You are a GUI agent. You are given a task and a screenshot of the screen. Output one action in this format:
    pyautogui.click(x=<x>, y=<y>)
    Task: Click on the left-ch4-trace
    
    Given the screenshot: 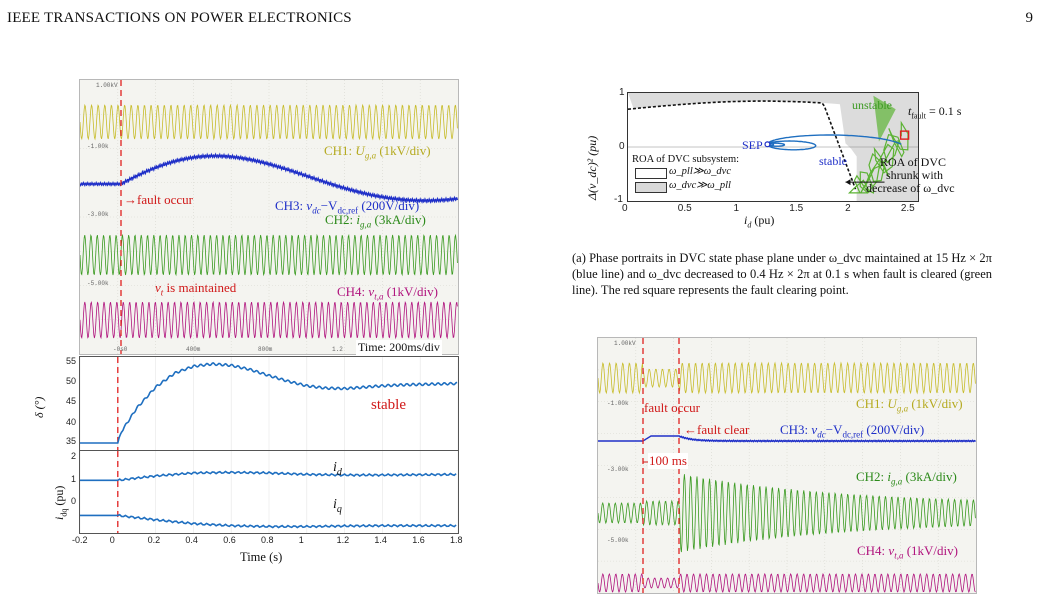 What is the action you would take?
    pyautogui.click(x=269, y=320)
    